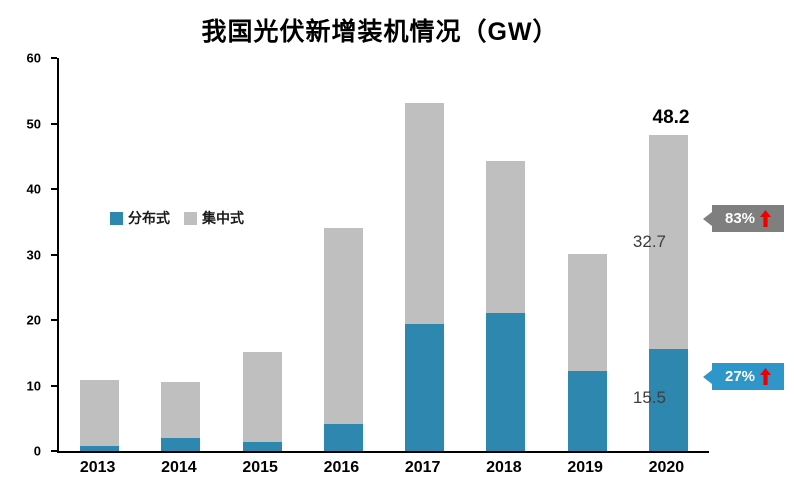 The height and width of the screenshot is (499, 794). I want to click on bar-column-2018, so click(505, 254).